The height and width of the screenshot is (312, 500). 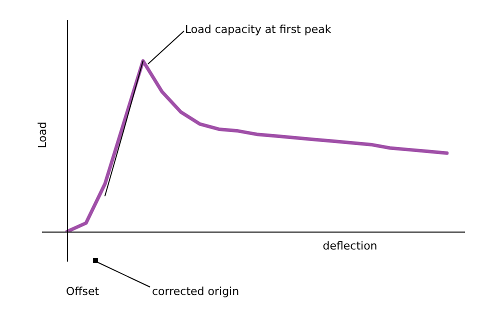 I want to click on x-axis-title: deflection, so click(x=350, y=245).